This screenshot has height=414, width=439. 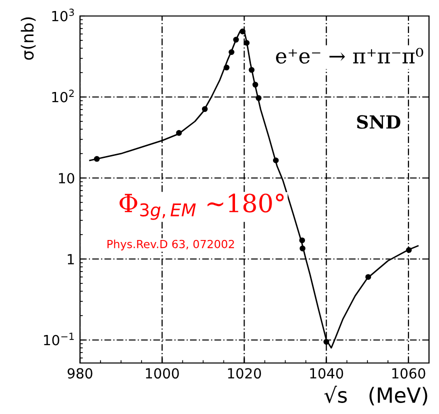 What do you see at coordinates (63, 15) in the screenshot?
I see `y-tick-label: 10$^{3}$` at bounding box center [63, 15].